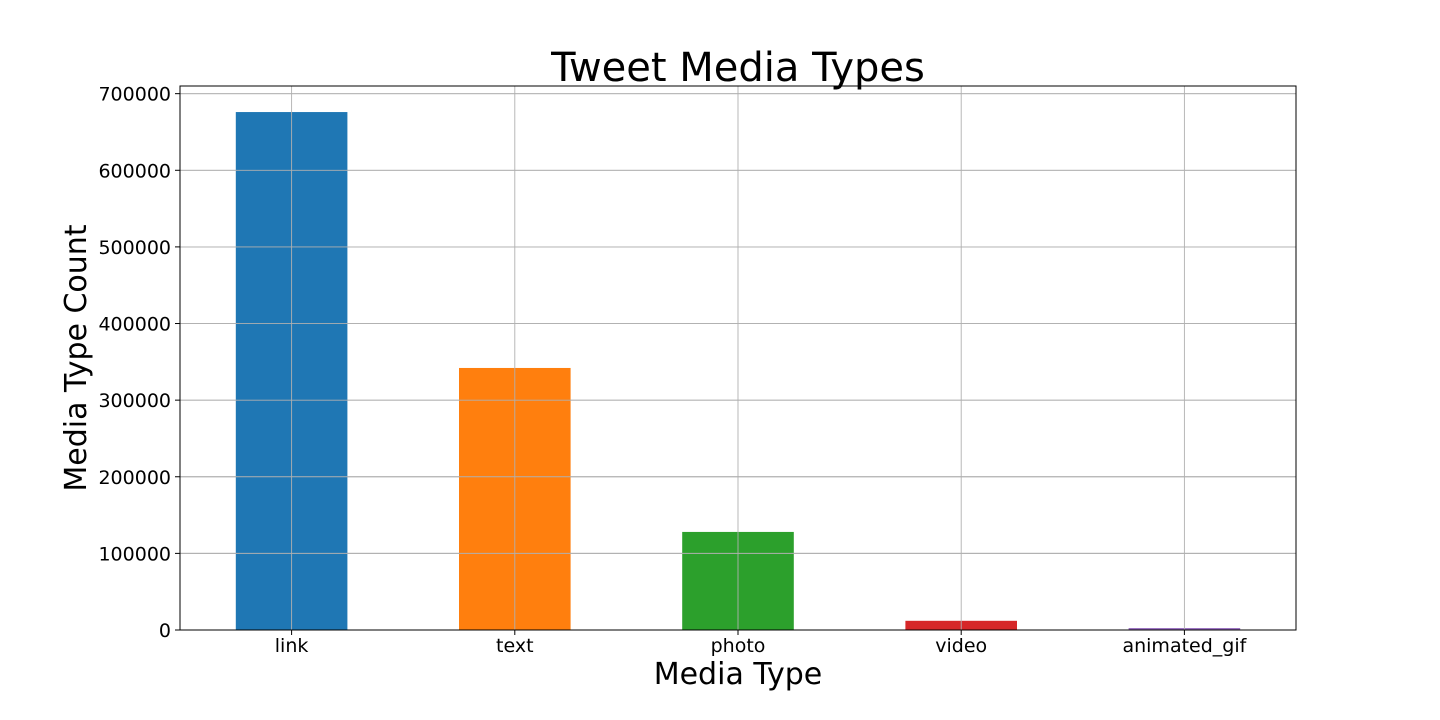 This screenshot has height=720, width=1440. What do you see at coordinates (165, 631) in the screenshot?
I see `y-tick-label: 0` at bounding box center [165, 631].